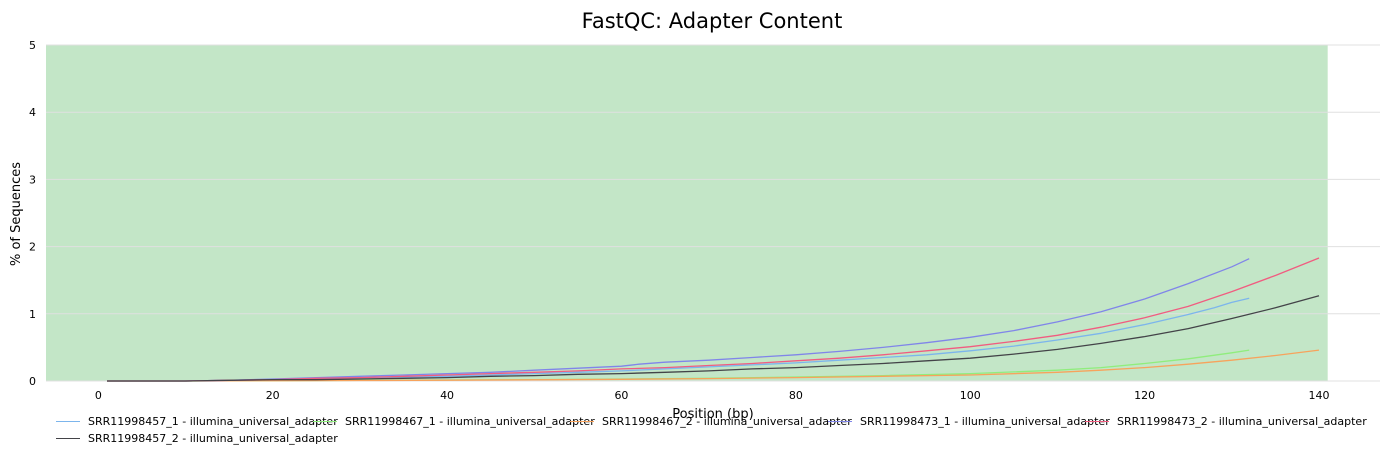 The height and width of the screenshot is (460, 1389). What do you see at coordinates (970, 395) in the screenshot?
I see `x-tick-label: 100` at bounding box center [970, 395].